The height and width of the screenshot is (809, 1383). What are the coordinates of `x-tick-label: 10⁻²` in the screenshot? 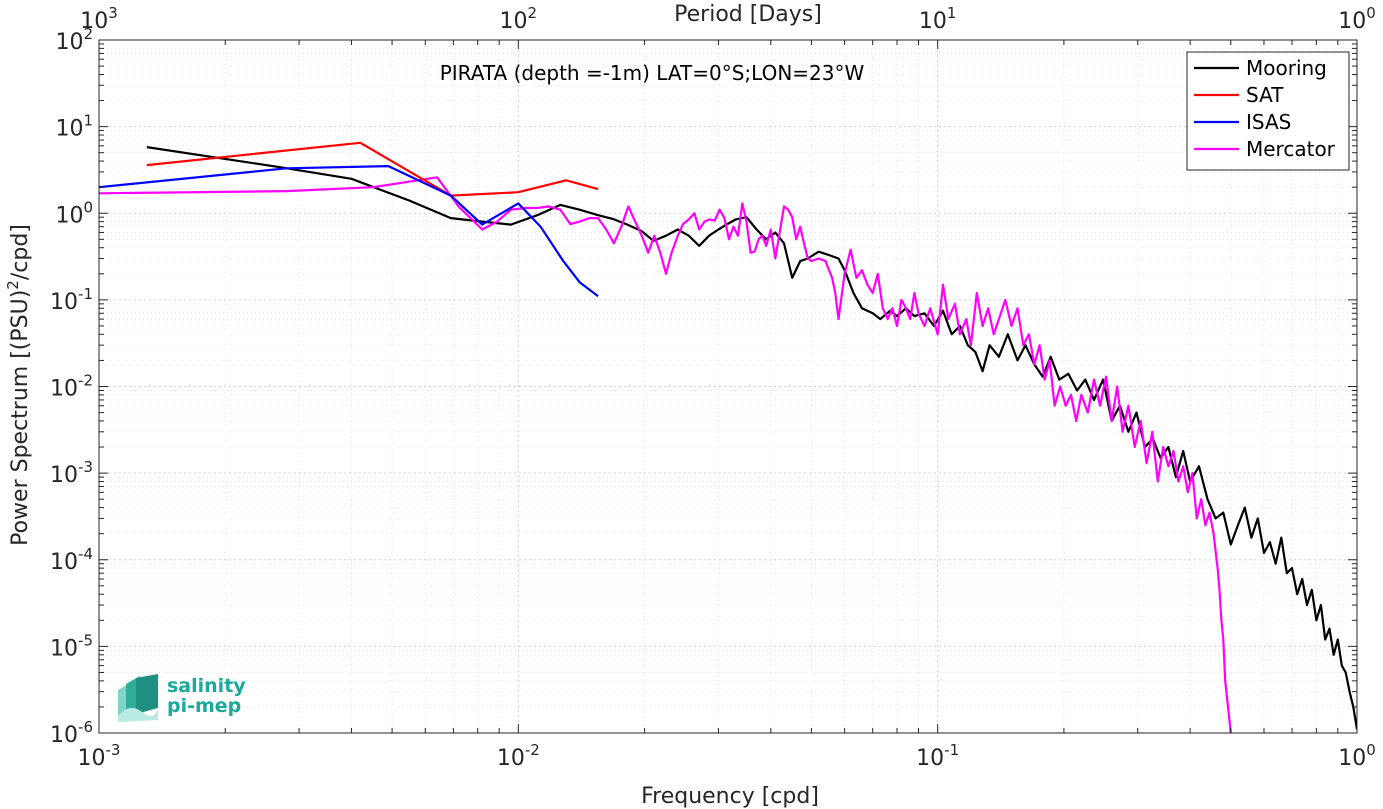 It's located at (518, 756).